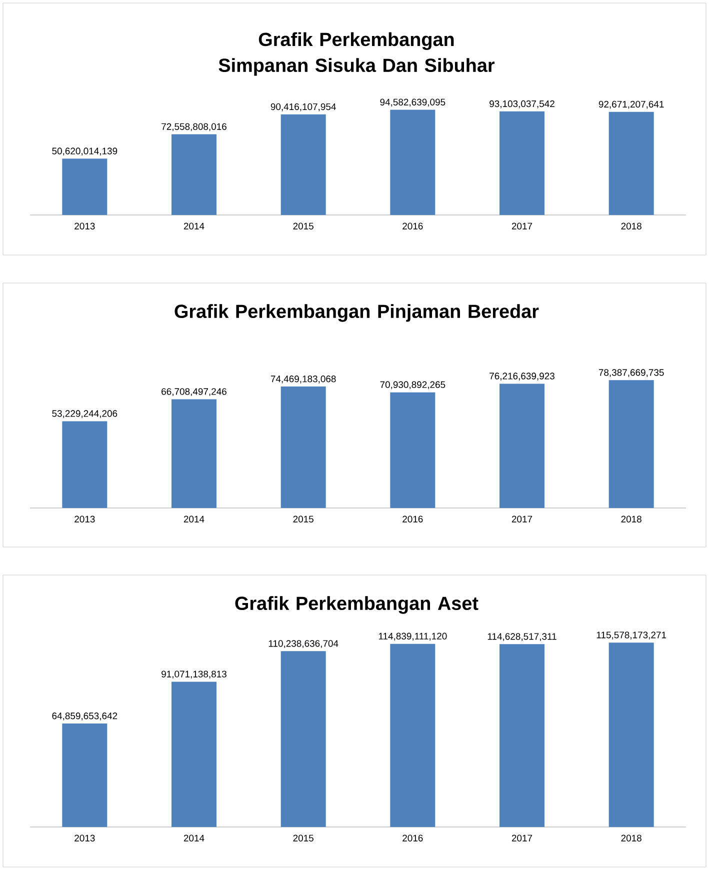 The width and height of the screenshot is (713, 874). Describe the element at coordinates (413, 102) in the screenshot. I see `data-label: 94,582,639,095` at that location.